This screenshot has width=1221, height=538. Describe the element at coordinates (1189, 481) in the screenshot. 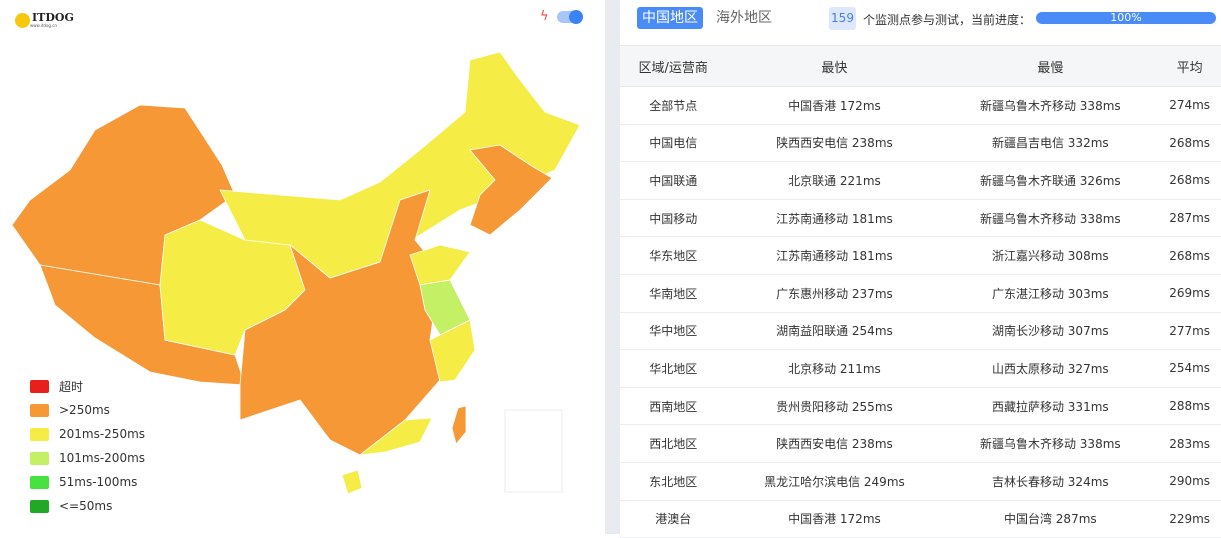

I see `table-cell: 290ms` at that location.